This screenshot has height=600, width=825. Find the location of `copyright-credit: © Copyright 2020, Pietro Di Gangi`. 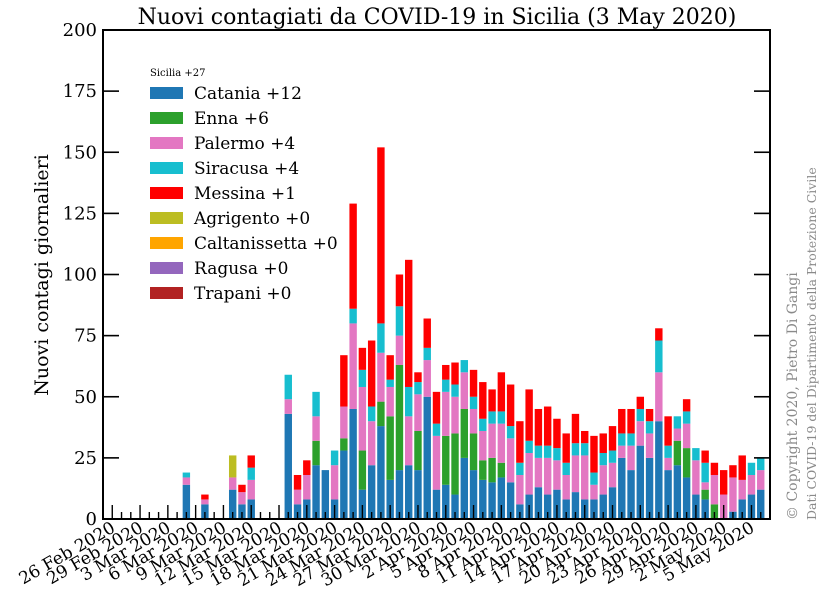

copyright-credit: © Copyright 2020, Pietro Di Gangi is located at coordinates (793, 396).